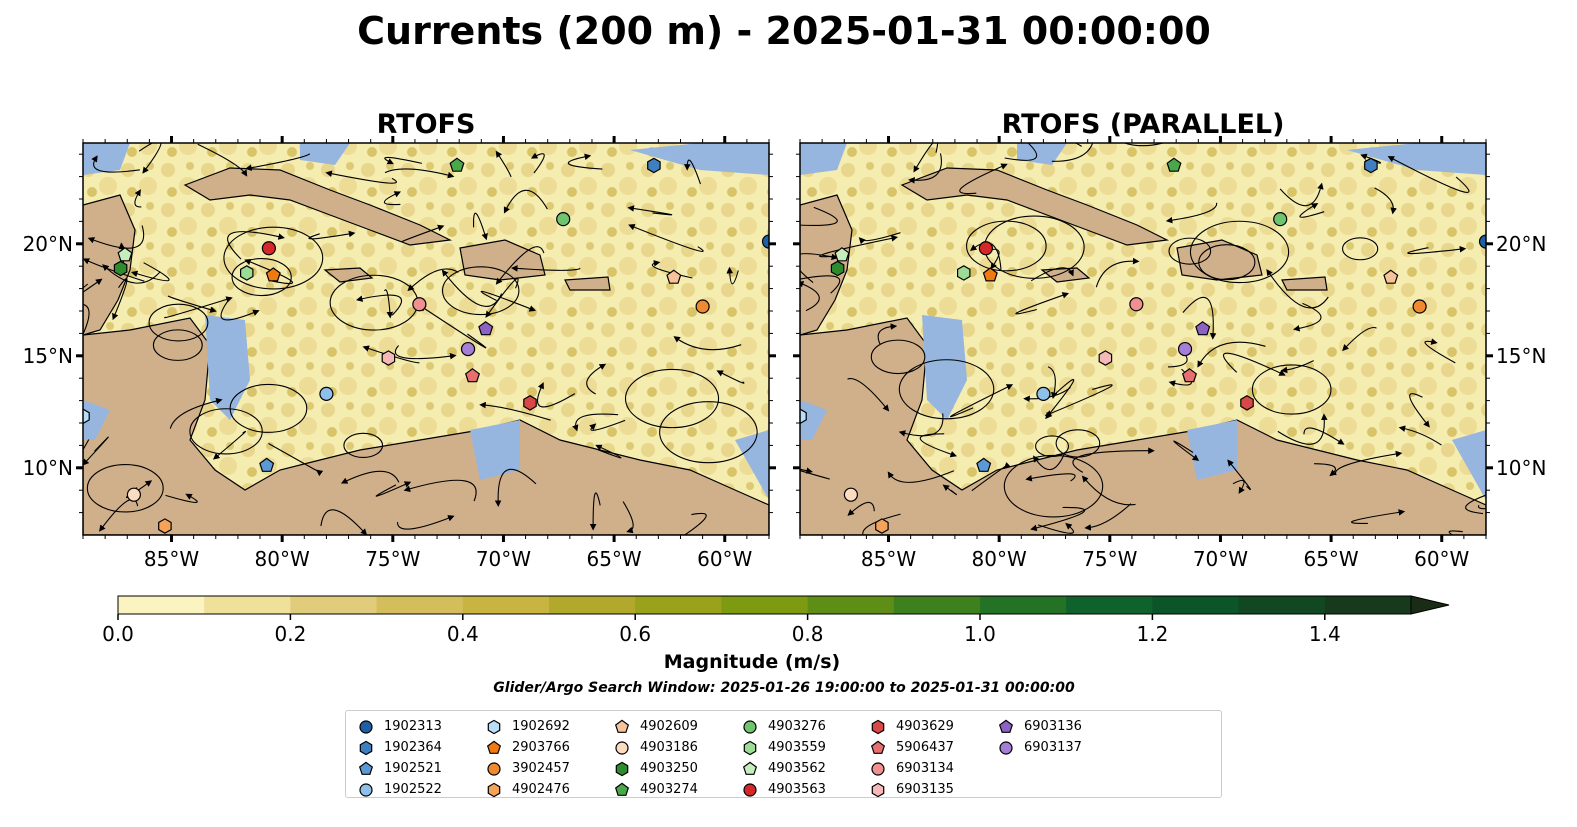 The width and height of the screenshot is (1577, 827). What do you see at coordinates (413, 747) in the screenshot?
I see `legend-label: 1902364` at bounding box center [413, 747].